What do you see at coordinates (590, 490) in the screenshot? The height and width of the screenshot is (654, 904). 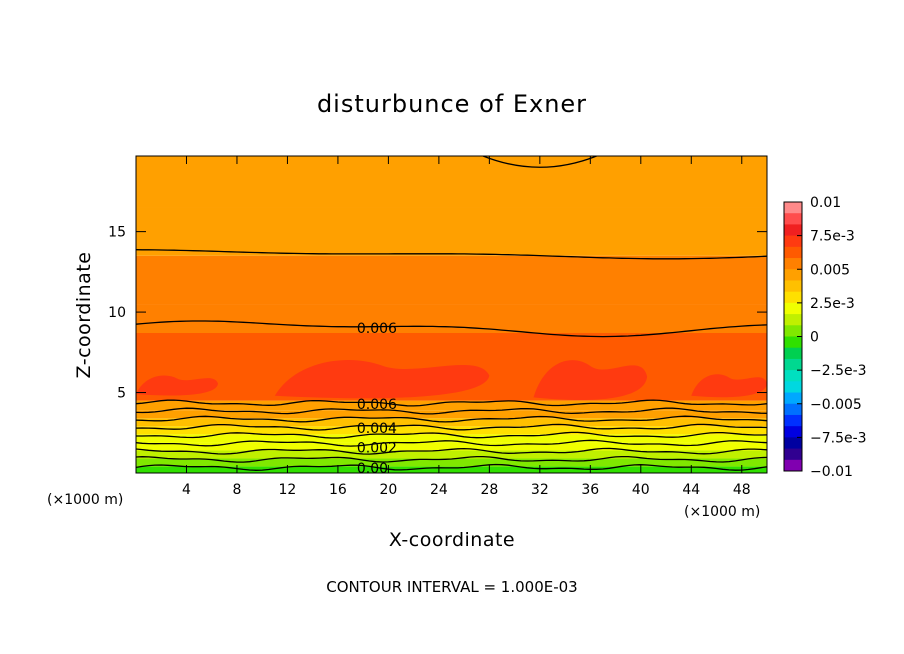 I see `x-tick-label: 36` at bounding box center [590, 490].